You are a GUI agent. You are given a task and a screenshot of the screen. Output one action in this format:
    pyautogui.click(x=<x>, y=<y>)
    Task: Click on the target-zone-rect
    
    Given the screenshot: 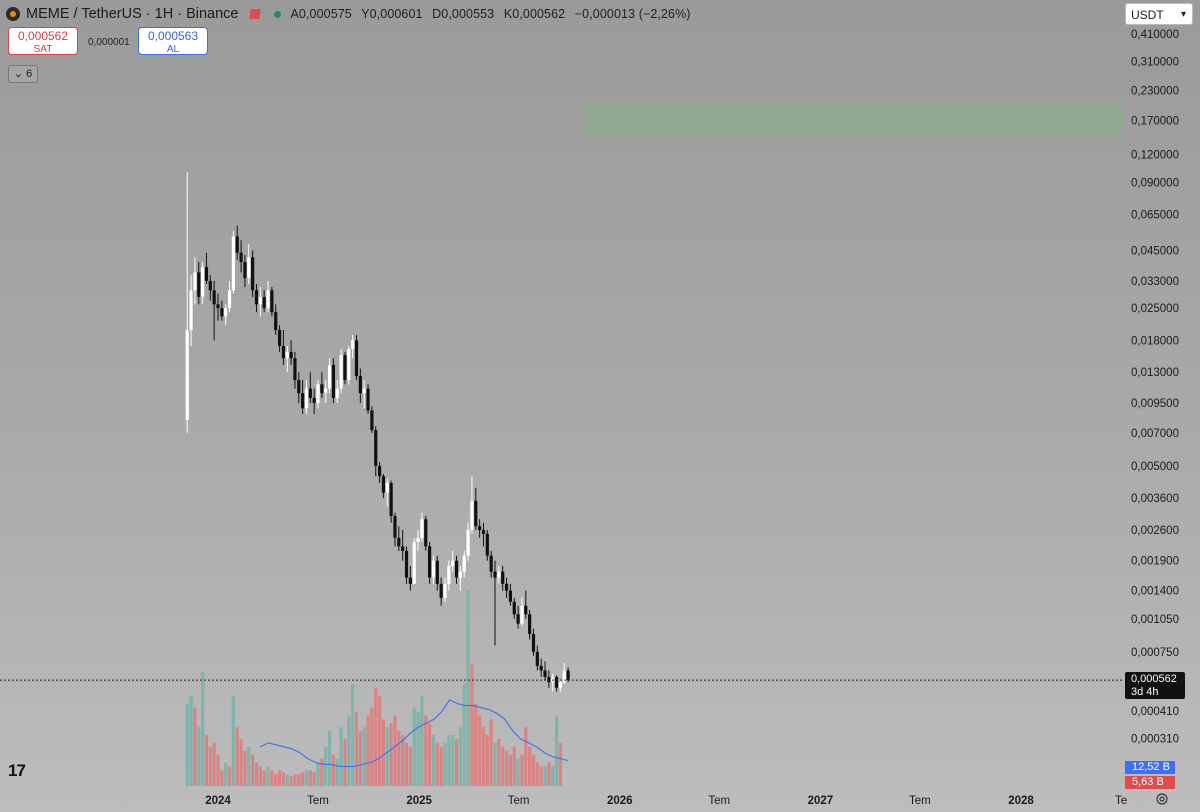 What is the action you would take?
    pyautogui.click(x=853, y=120)
    